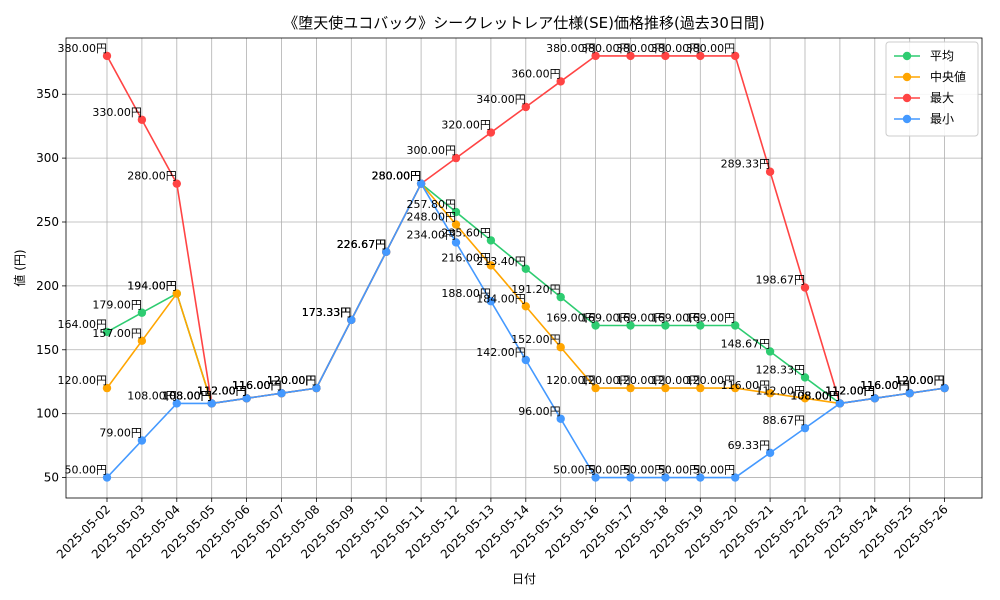 The height and width of the screenshot is (600, 1000). I want to click on data-label: 164.00円, so click(83, 324).